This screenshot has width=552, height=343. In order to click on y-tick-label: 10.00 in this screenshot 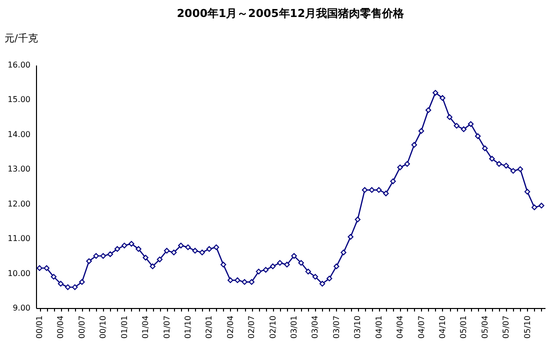, I will do `click(19, 273)`.